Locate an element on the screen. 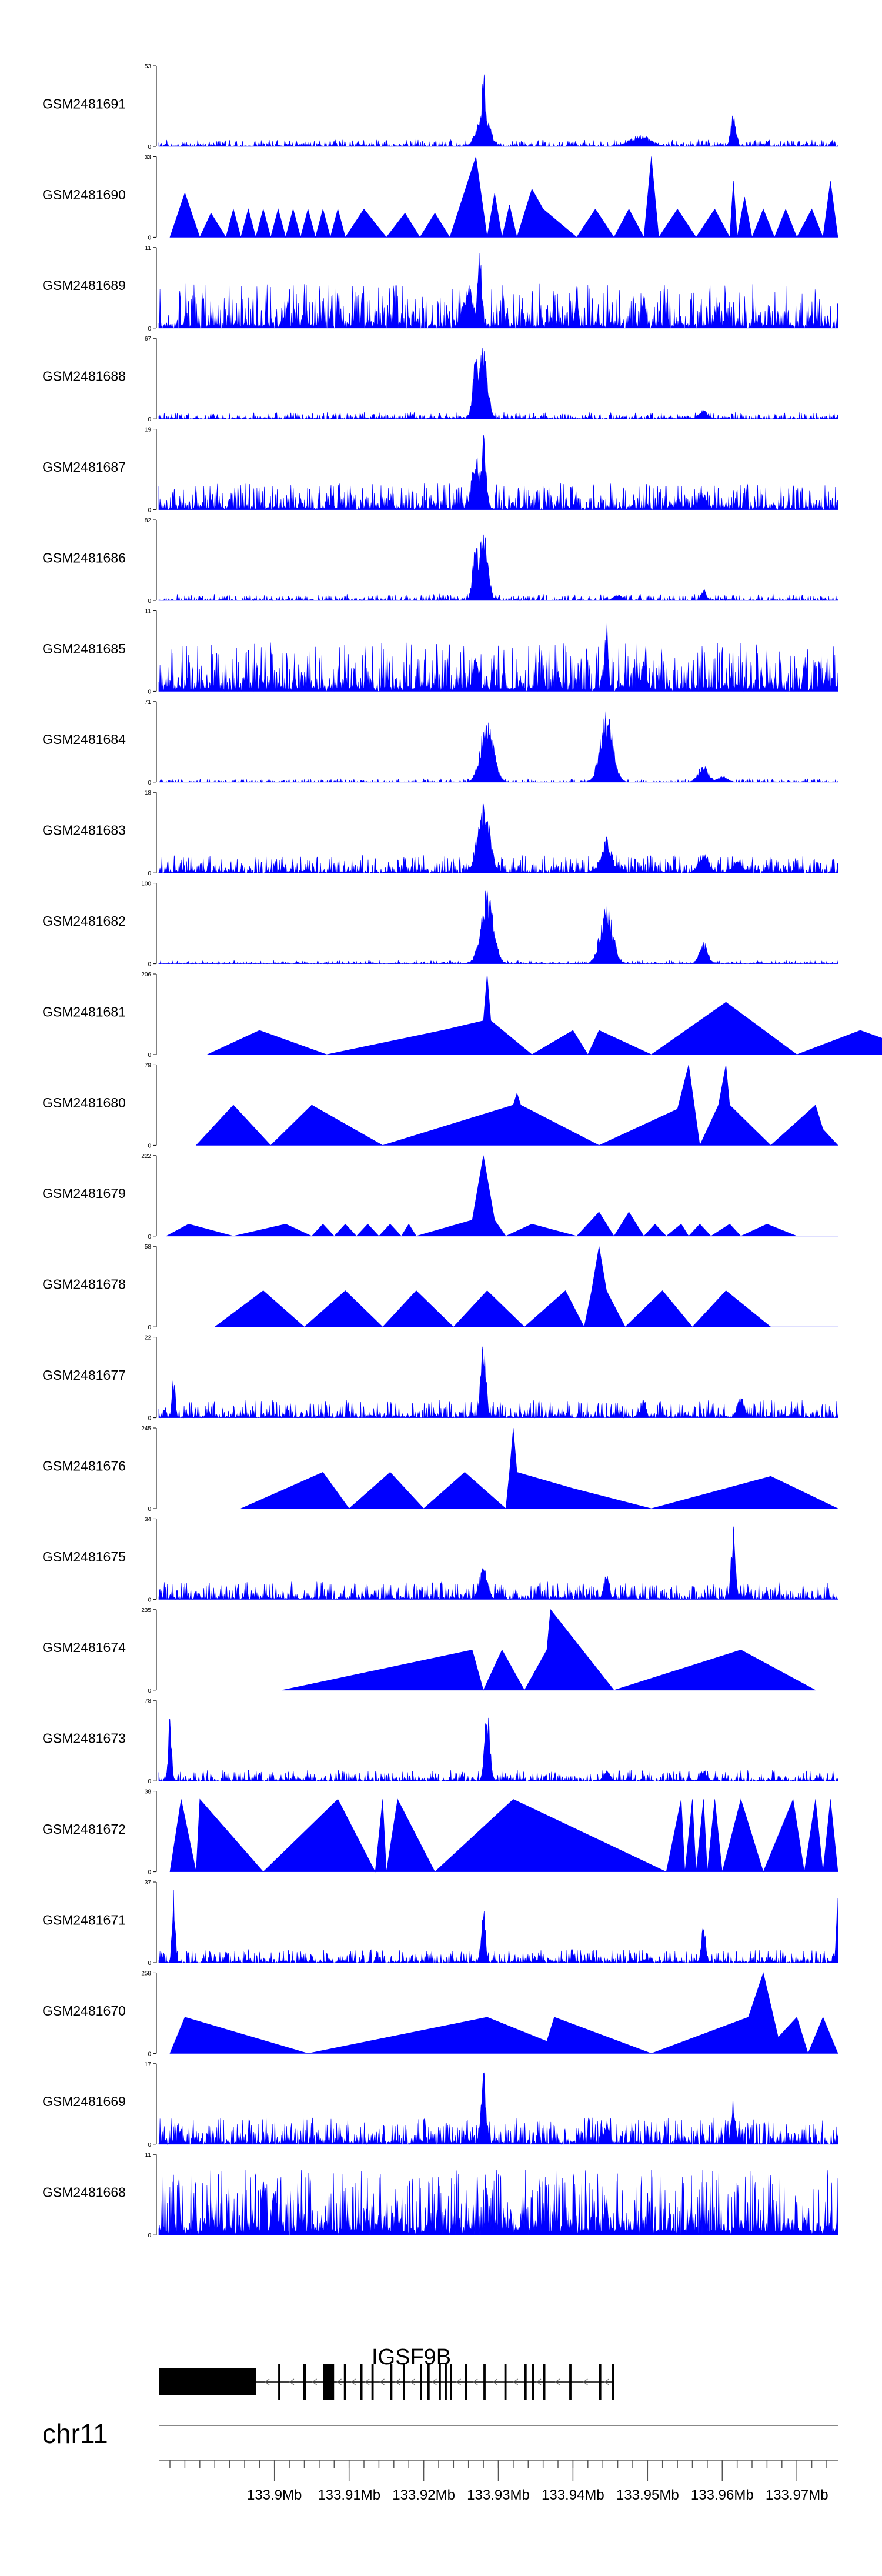 This screenshot has height=2576, width=882. track-label: GSM2481685 is located at coordinates (84, 648).